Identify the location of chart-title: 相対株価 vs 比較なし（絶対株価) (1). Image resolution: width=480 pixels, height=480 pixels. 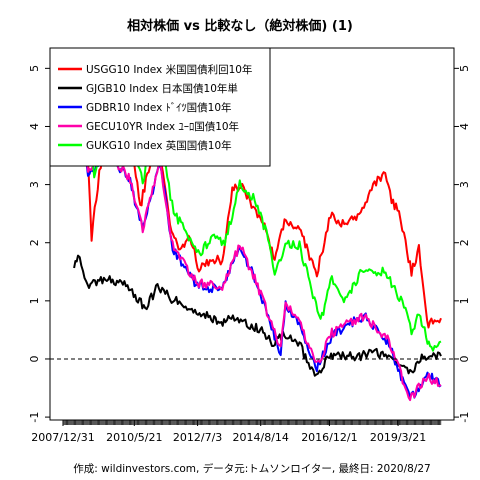
(240, 26).